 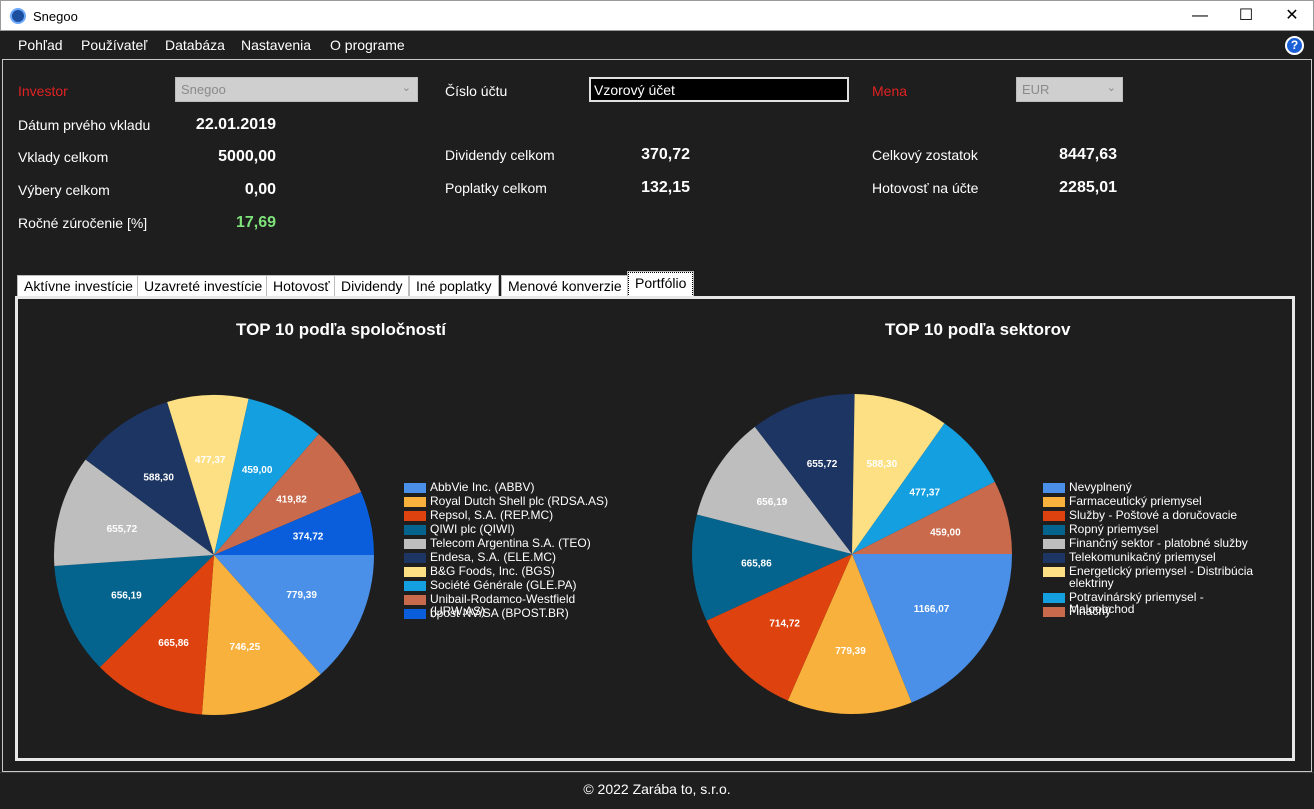 What do you see at coordinates (850, 651) in the screenshot?
I see `slice-value-label: 779,39` at bounding box center [850, 651].